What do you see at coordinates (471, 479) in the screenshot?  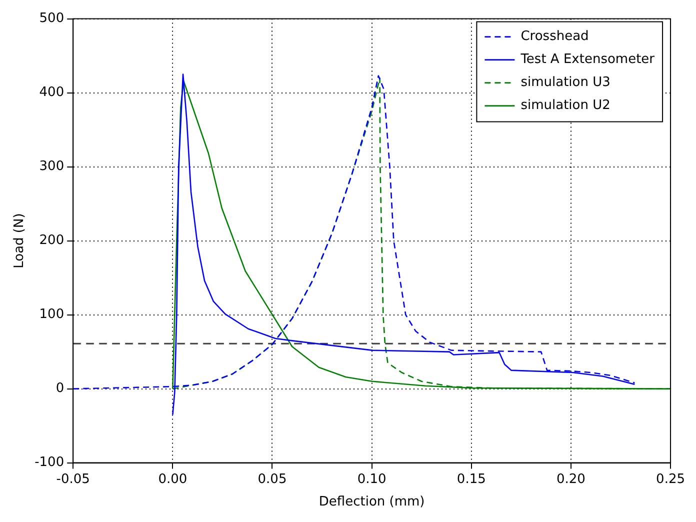 I see `x-tick-label: 0.15` at bounding box center [471, 479].